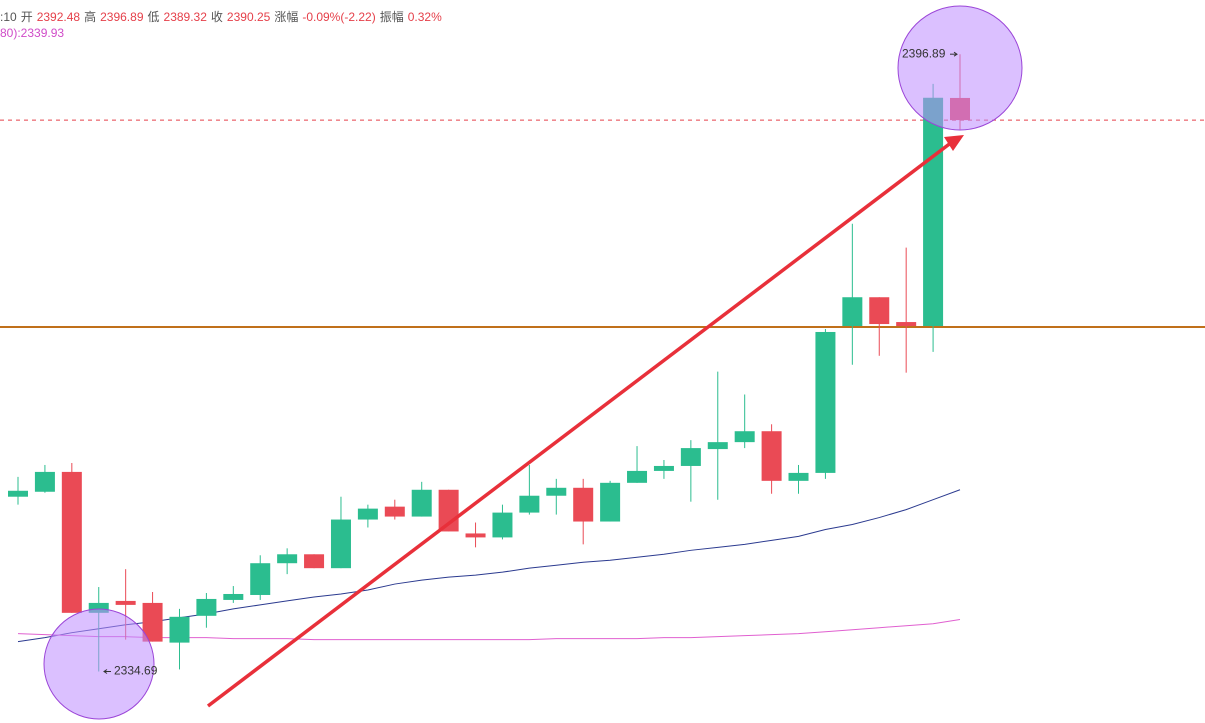 This screenshot has width=1205, height=723. What do you see at coordinates (339, 17) in the screenshot?
I see `header-item: -0.09%(-2.22)` at bounding box center [339, 17].